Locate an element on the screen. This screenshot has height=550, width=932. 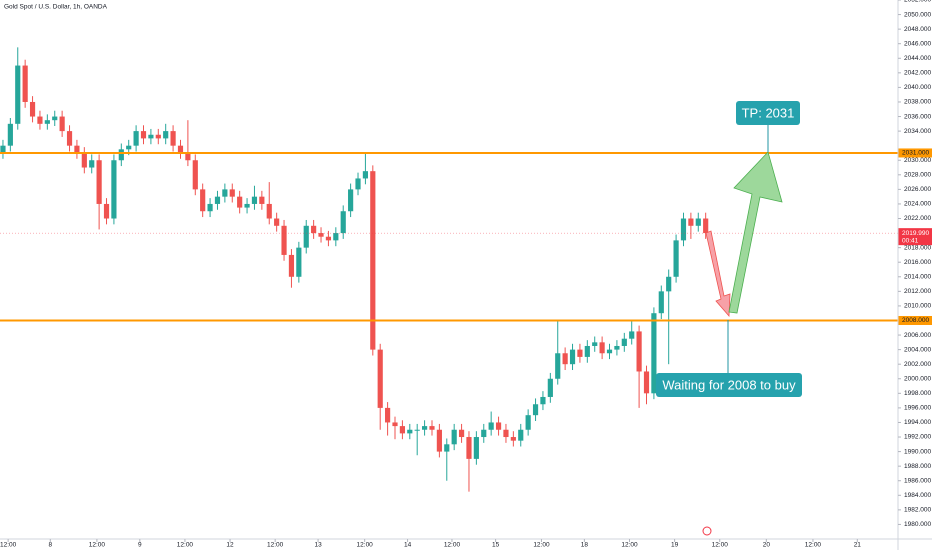
y-tick-label: 2000.000 is located at coordinates (917, 378).